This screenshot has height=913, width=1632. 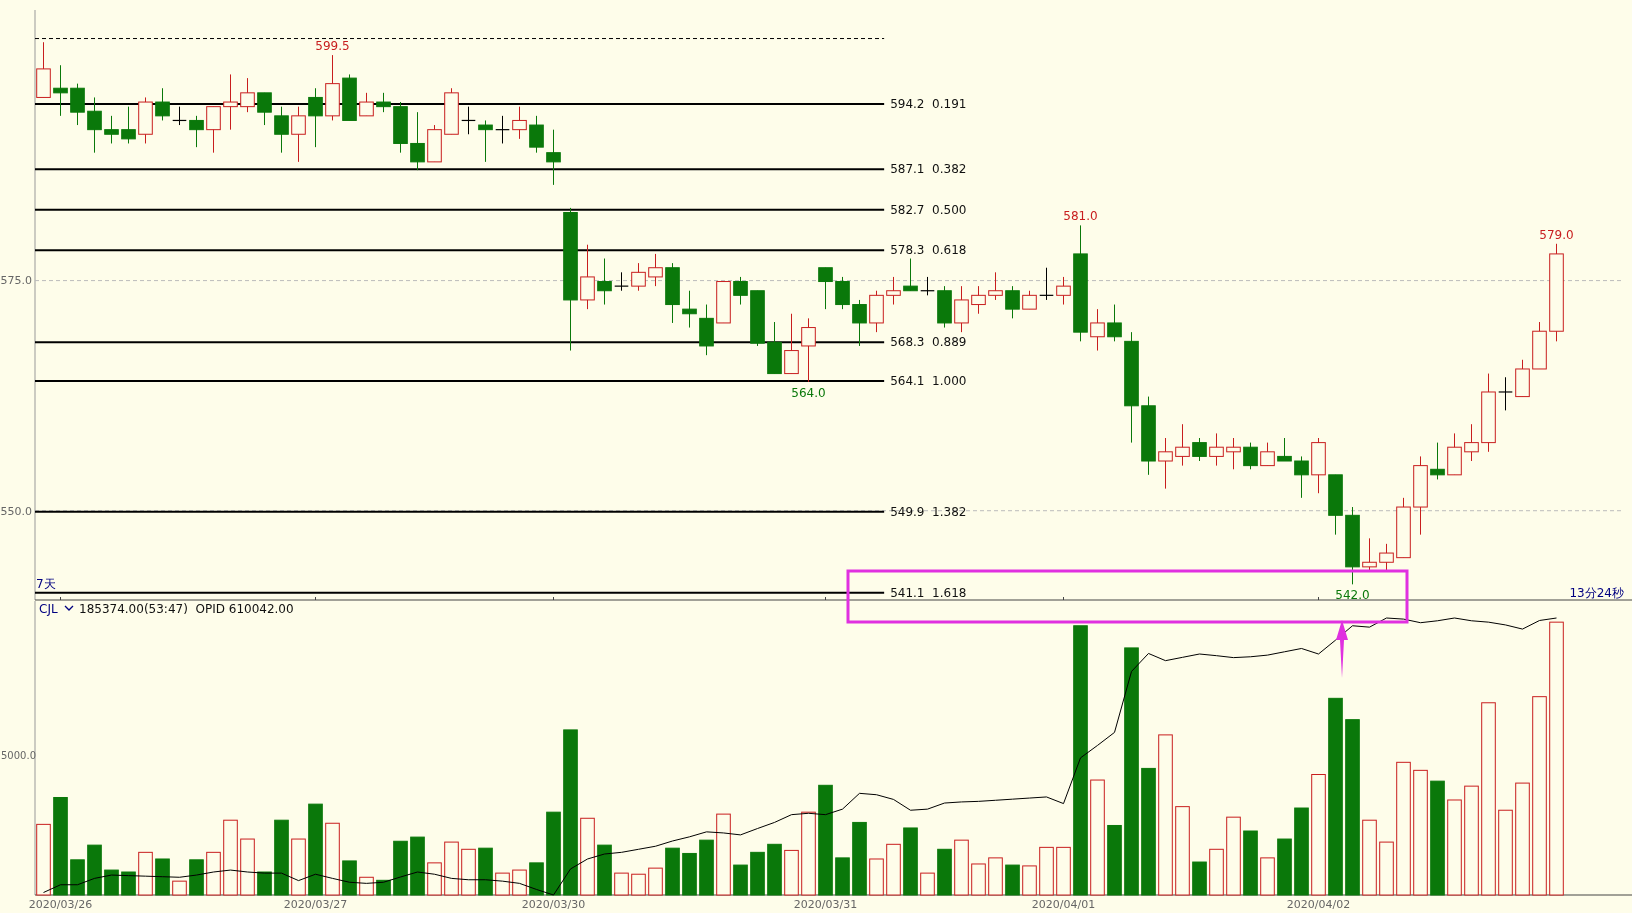 What do you see at coordinates (928, 209) in the screenshot?
I see `ref-line-label: 582.7 0.500` at bounding box center [928, 209].